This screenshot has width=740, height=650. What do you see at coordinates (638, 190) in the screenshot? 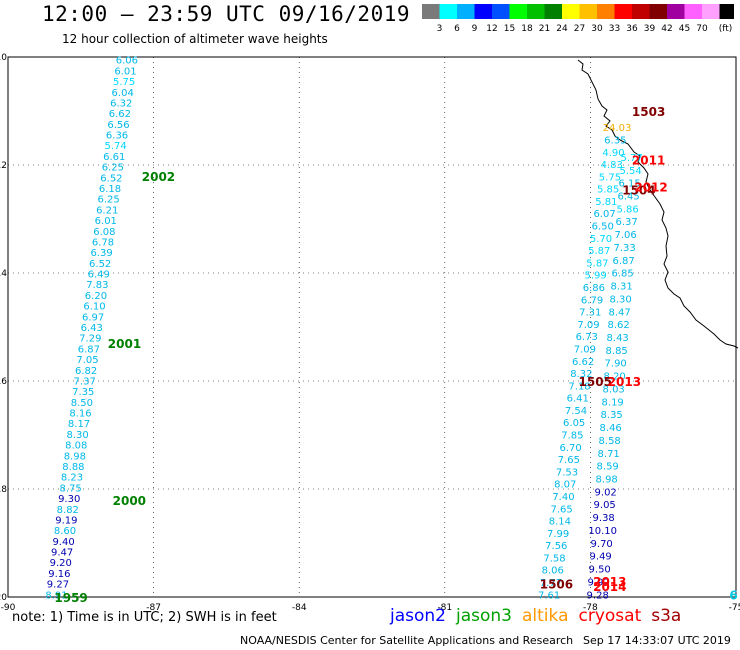
I see `pass-time-label: 1504` at bounding box center [638, 190].